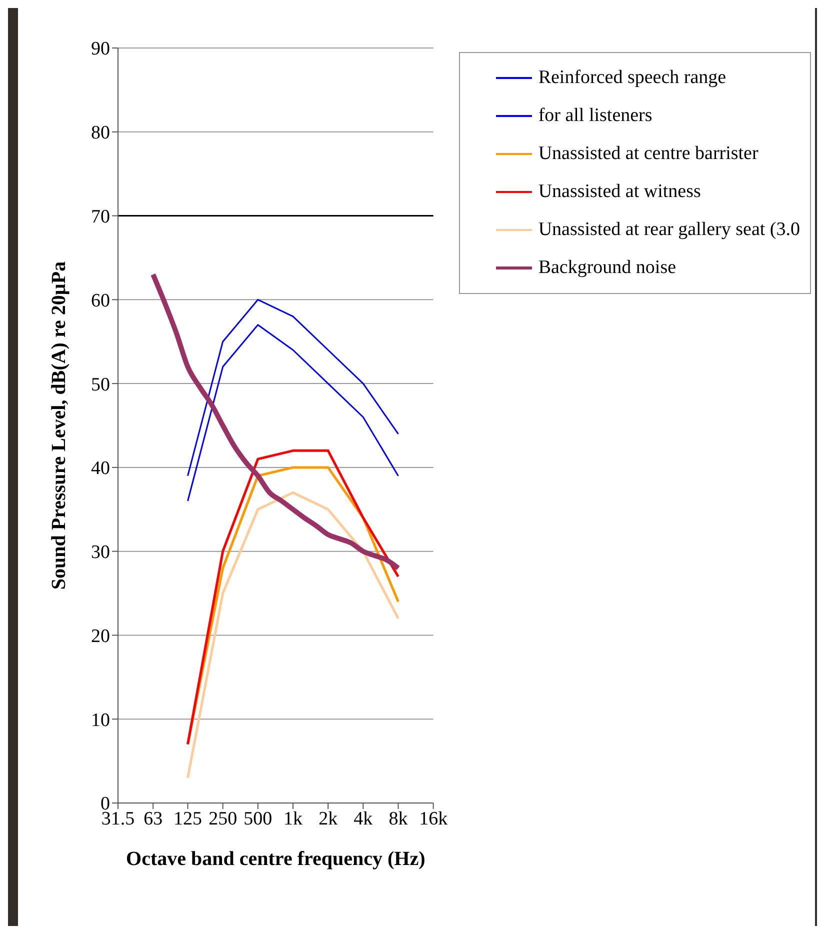 Image resolution: width=825 pixels, height=934 pixels. What do you see at coordinates (100, 217) in the screenshot?
I see `y-tick-label: 70` at bounding box center [100, 217].